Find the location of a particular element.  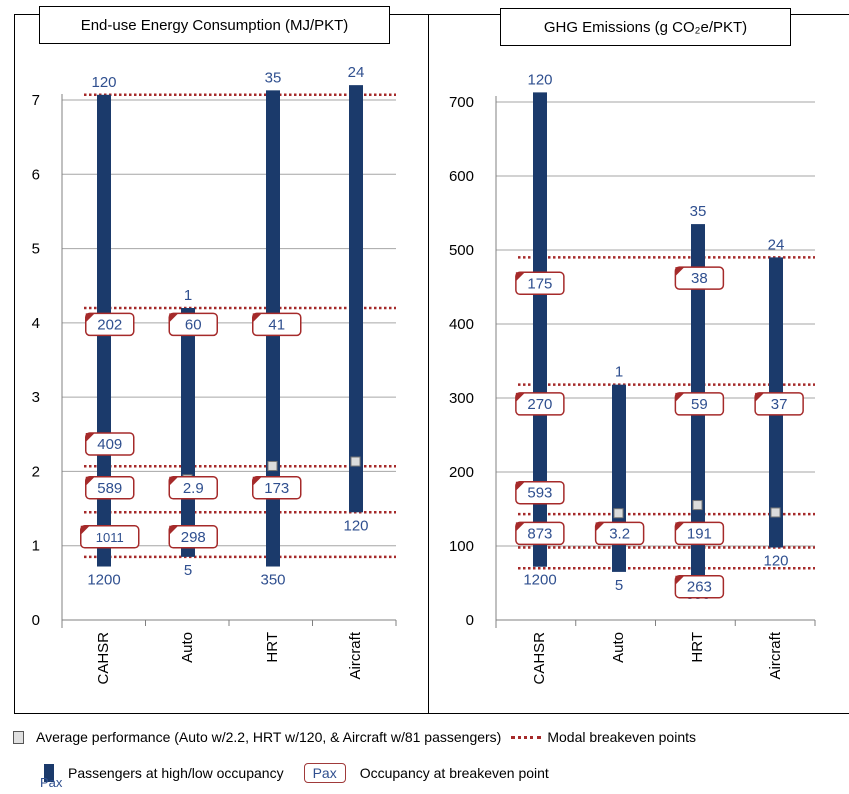

energy-y-tick-label: 2 is located at coordinates (36, 471).